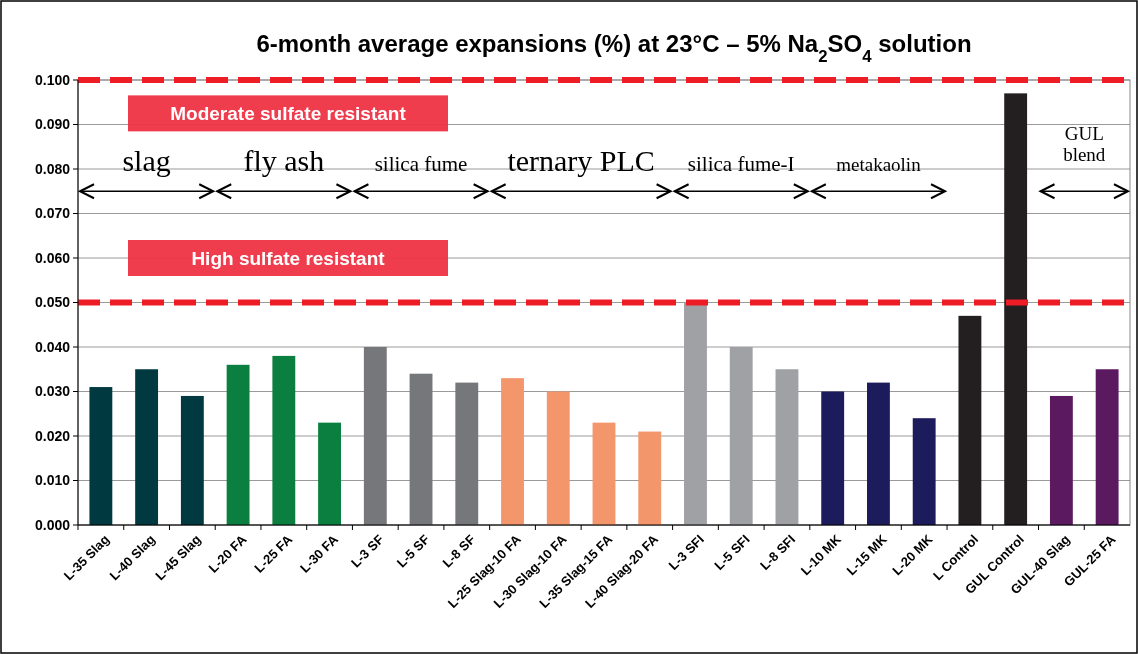  What do you see at coordinates (52, 213) in the screenshot?
I see `y-tick-label: 0.070` at bounding box center [52, 213].